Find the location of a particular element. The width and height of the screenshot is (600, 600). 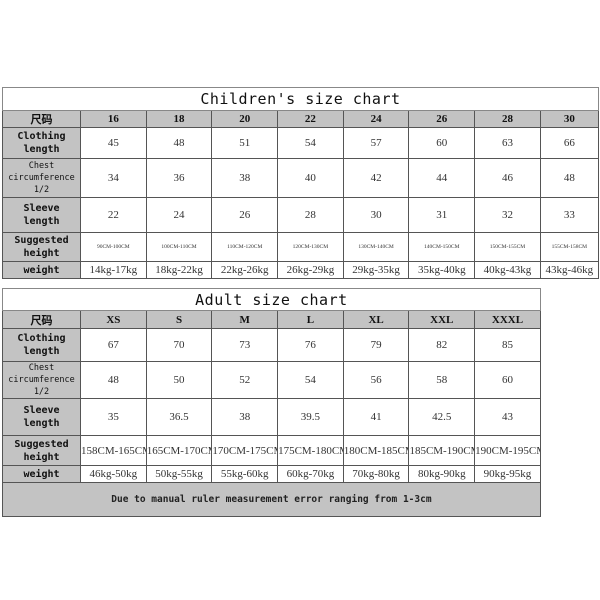

size-header-cell: L is located at coordinates (310, 319).